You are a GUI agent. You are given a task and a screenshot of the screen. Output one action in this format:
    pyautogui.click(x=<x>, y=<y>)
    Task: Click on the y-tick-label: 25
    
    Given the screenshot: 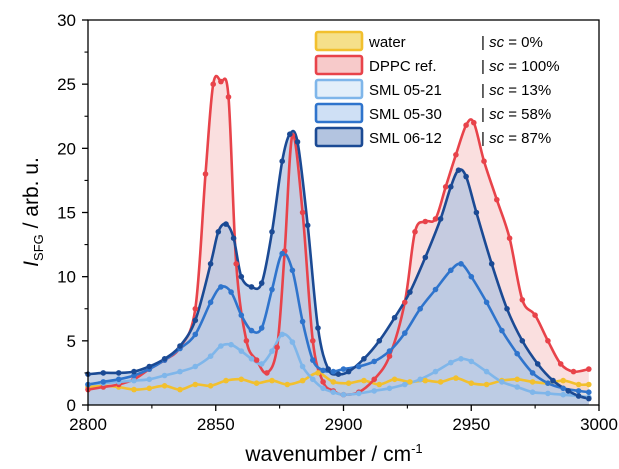 What is the action you would take?
    pyautogui.click(x=66, y=84)
    